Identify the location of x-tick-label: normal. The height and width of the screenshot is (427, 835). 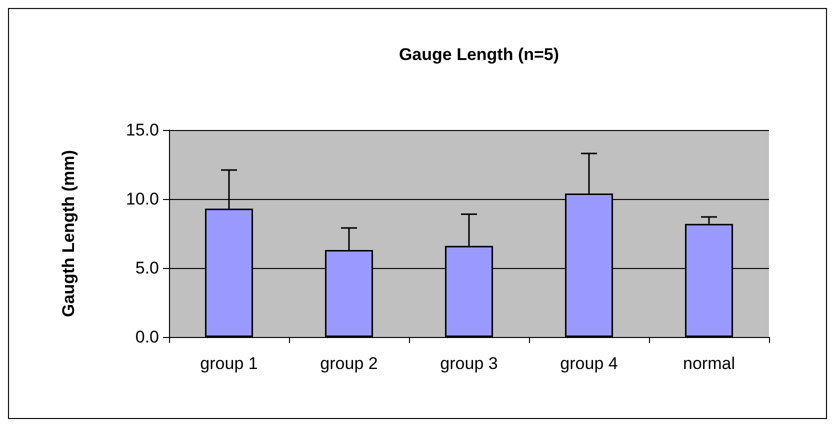
(709, 363).